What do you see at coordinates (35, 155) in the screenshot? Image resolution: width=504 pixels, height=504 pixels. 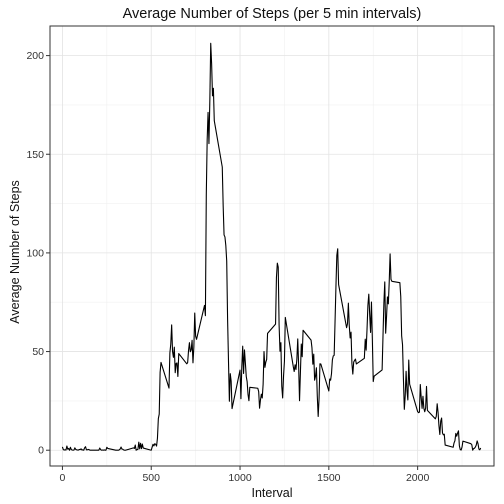 I see `y-tick-label: 150` at bounding box center [35, 155].